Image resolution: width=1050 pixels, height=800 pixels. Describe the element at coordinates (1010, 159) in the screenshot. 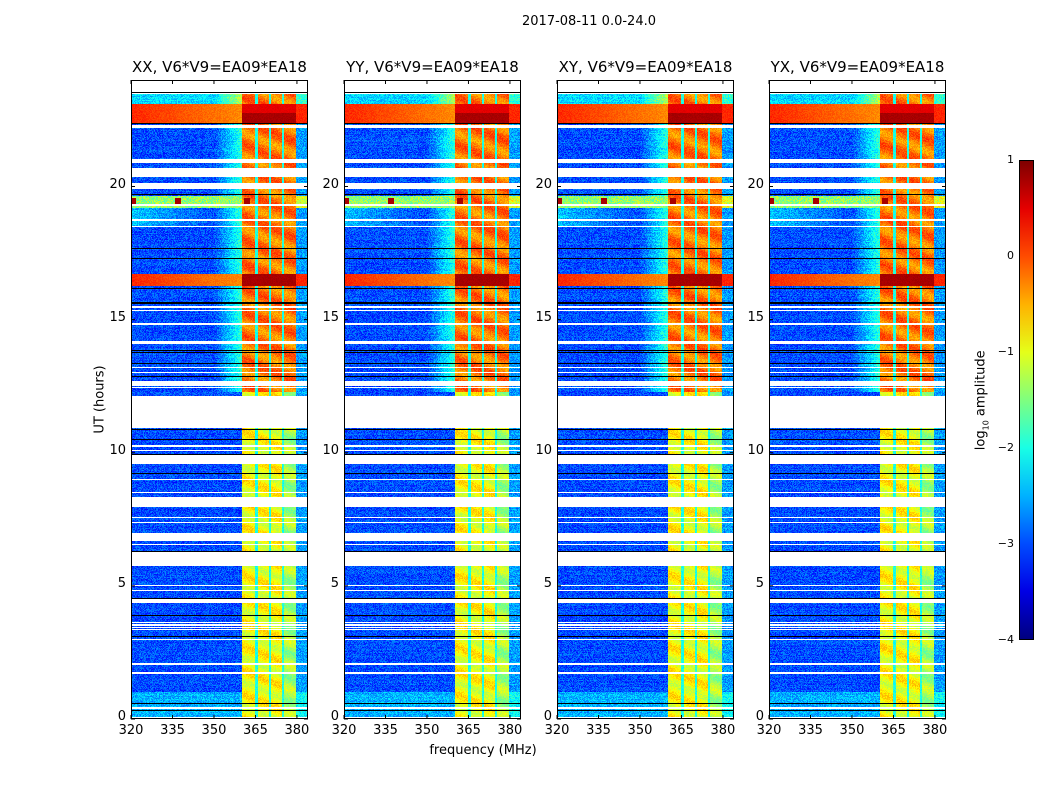

I see `colorbar-tick-label: 1` at that location.